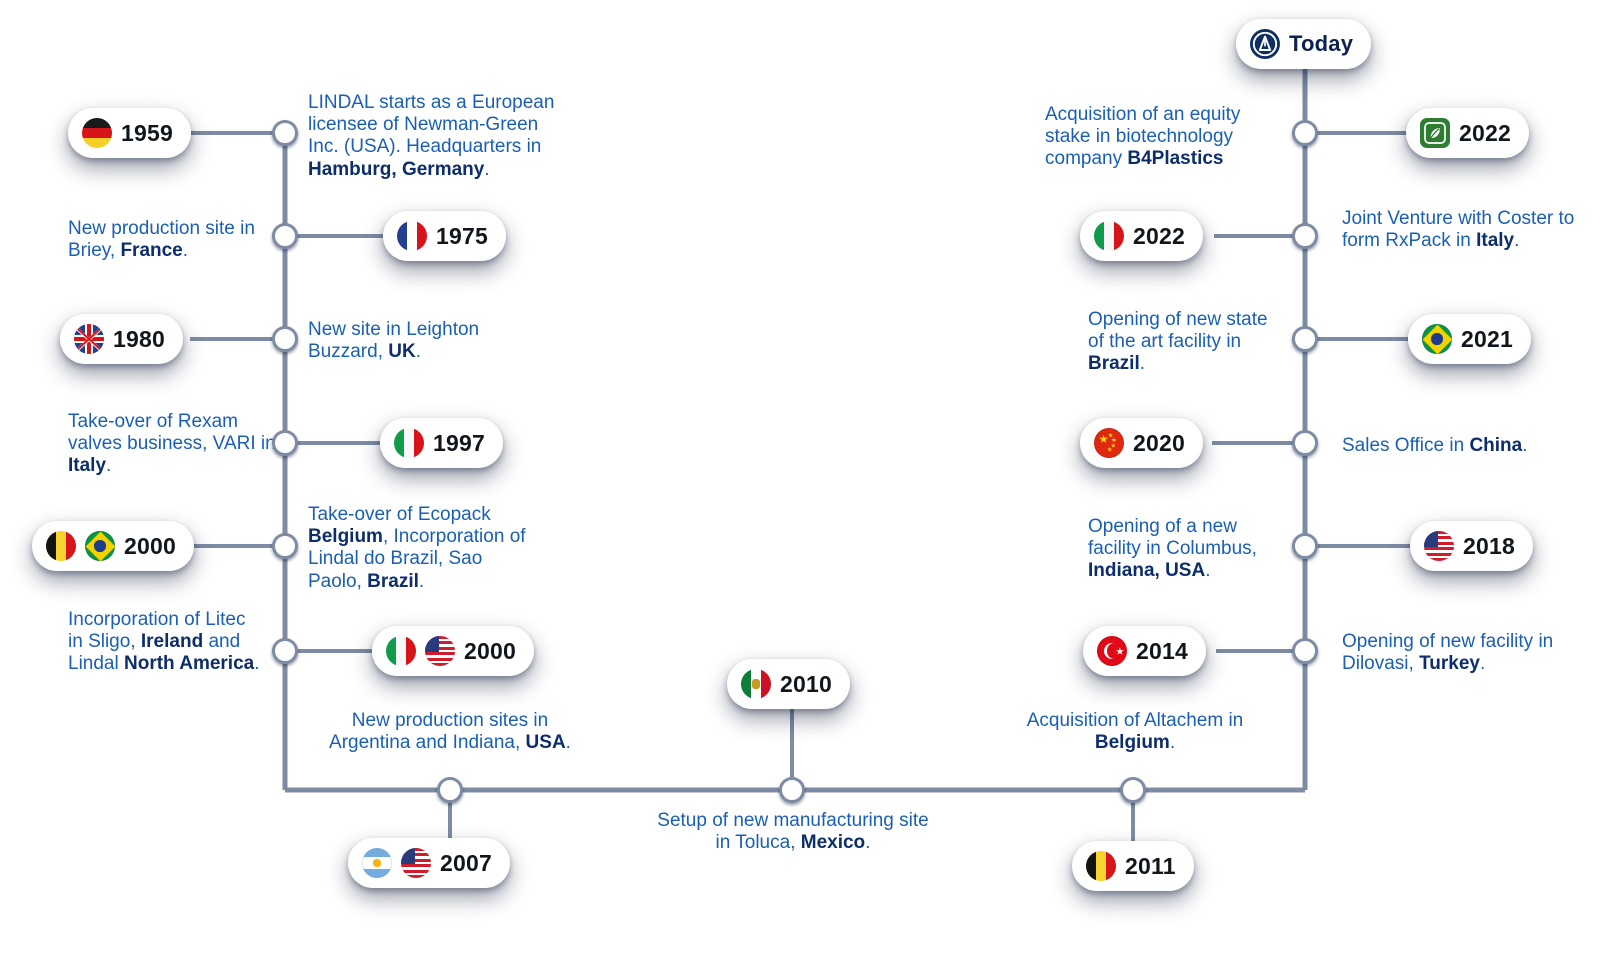  What do you see at coordinates (1305, 651) in the screenshot?
I see `timeline-node-2014` at bounding box center [1305, 651].